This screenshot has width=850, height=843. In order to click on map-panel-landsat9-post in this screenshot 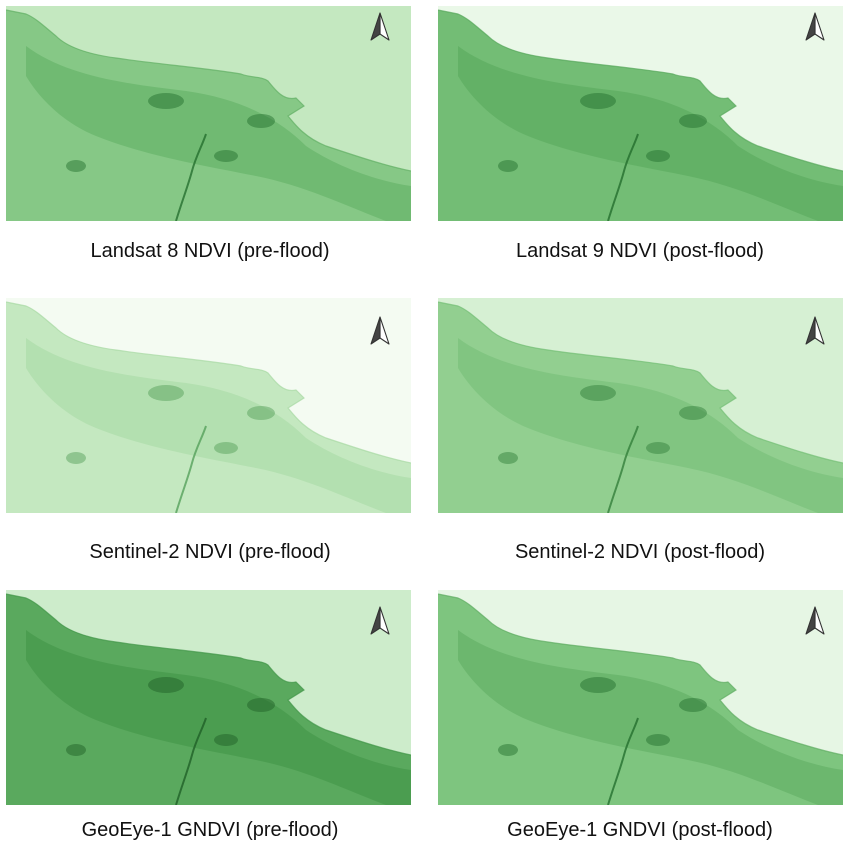, I will do `click(640, 113)`.